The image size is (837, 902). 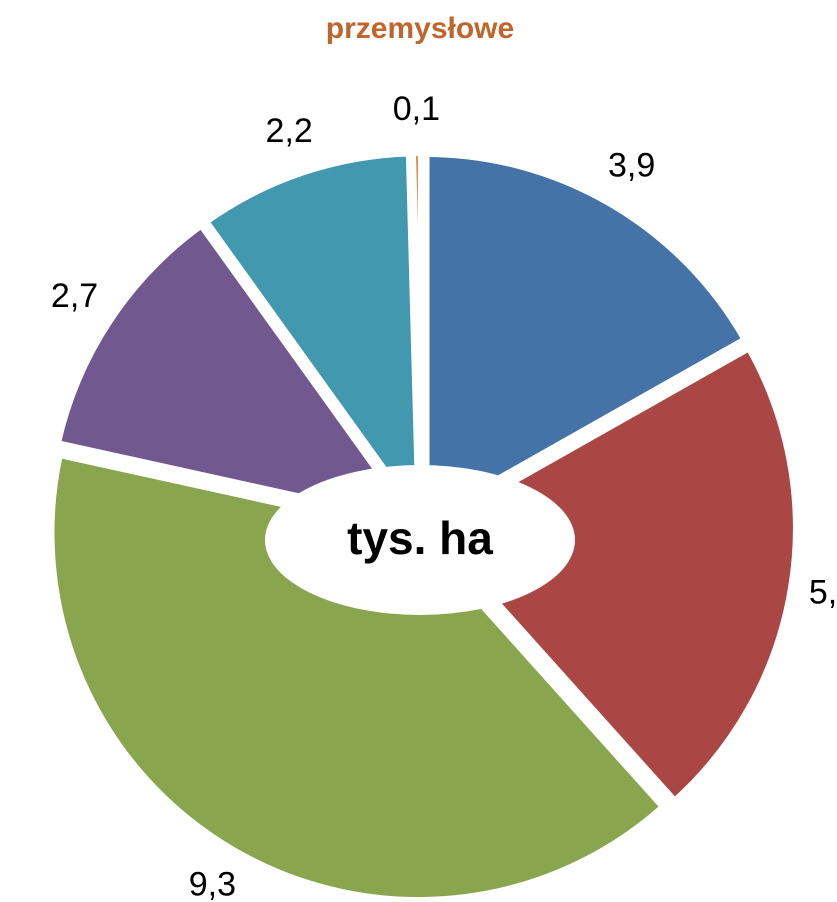 I want to click on data-label: 3,9, so click(x=631, y=166).